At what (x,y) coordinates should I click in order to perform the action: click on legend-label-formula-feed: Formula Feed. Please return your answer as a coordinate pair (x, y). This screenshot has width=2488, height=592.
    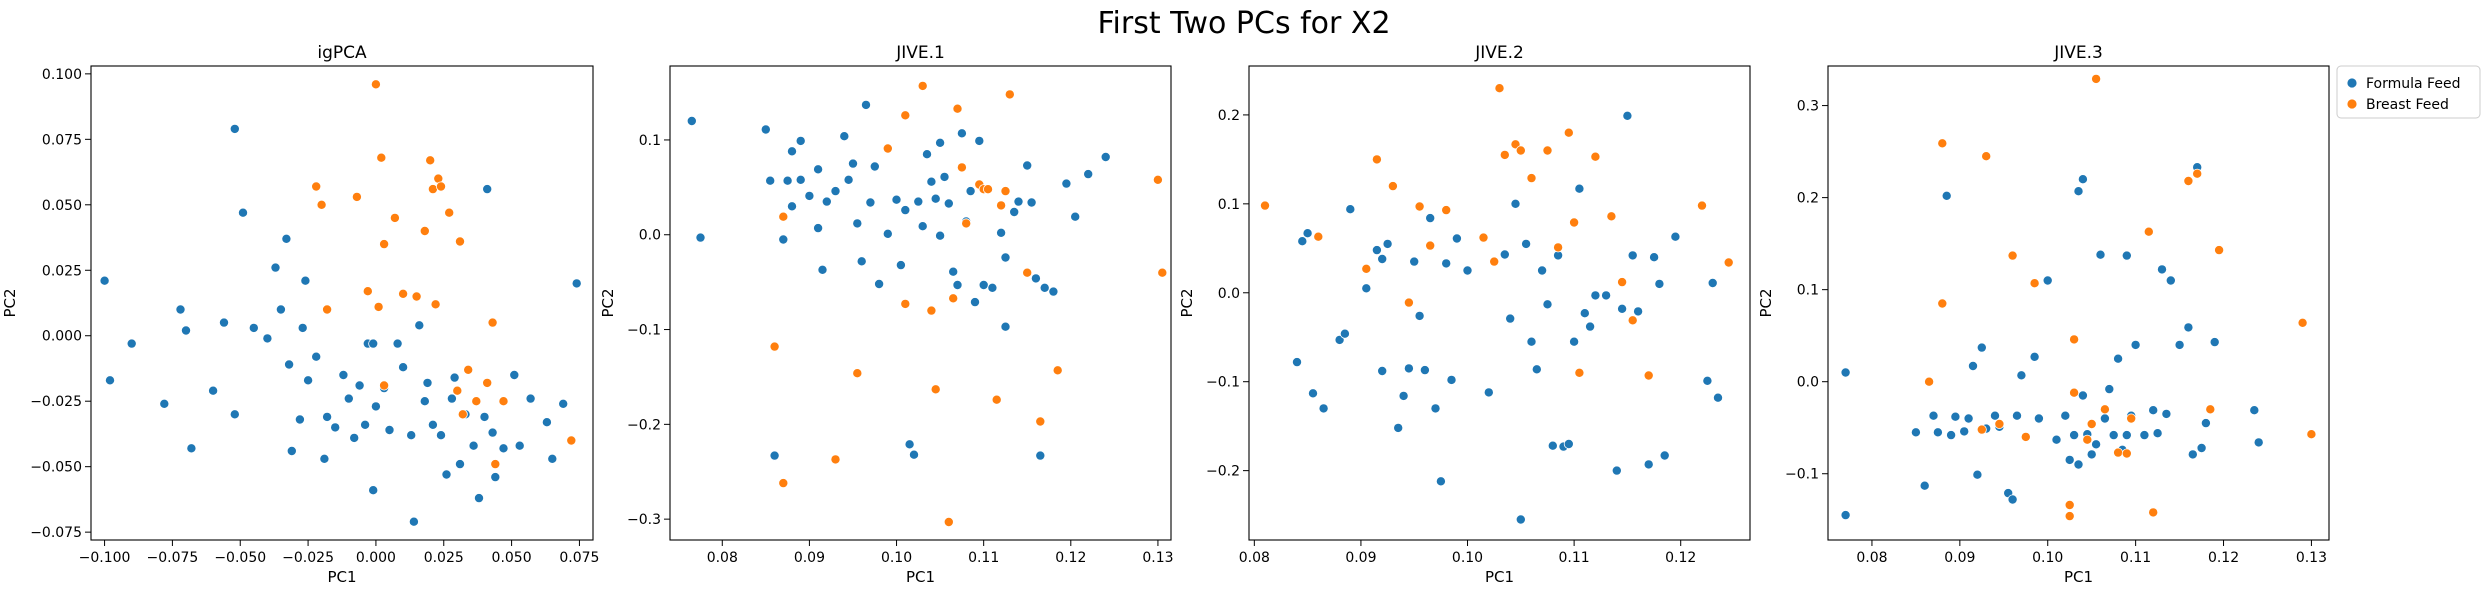
    Looking at the image, I should click on (2413, 84).